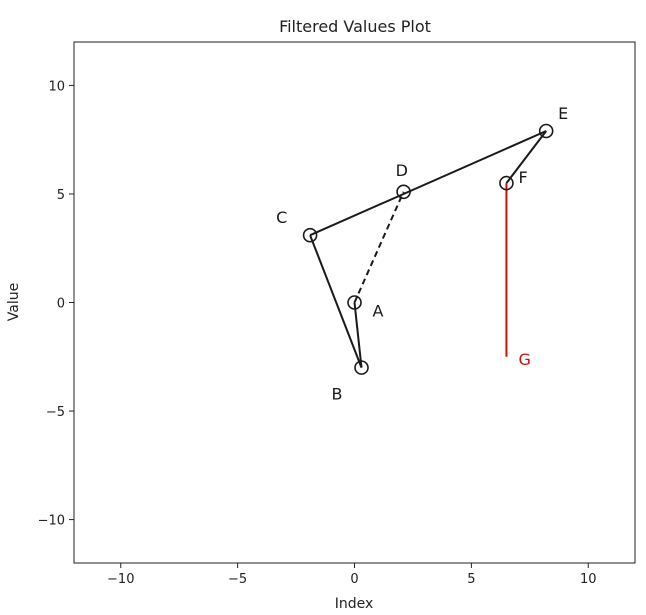 The height and width of the screenshot is (615, 646). Describe the element at coordinates (336, 301) in the screenshot. I see `segment-b-c` at that location.